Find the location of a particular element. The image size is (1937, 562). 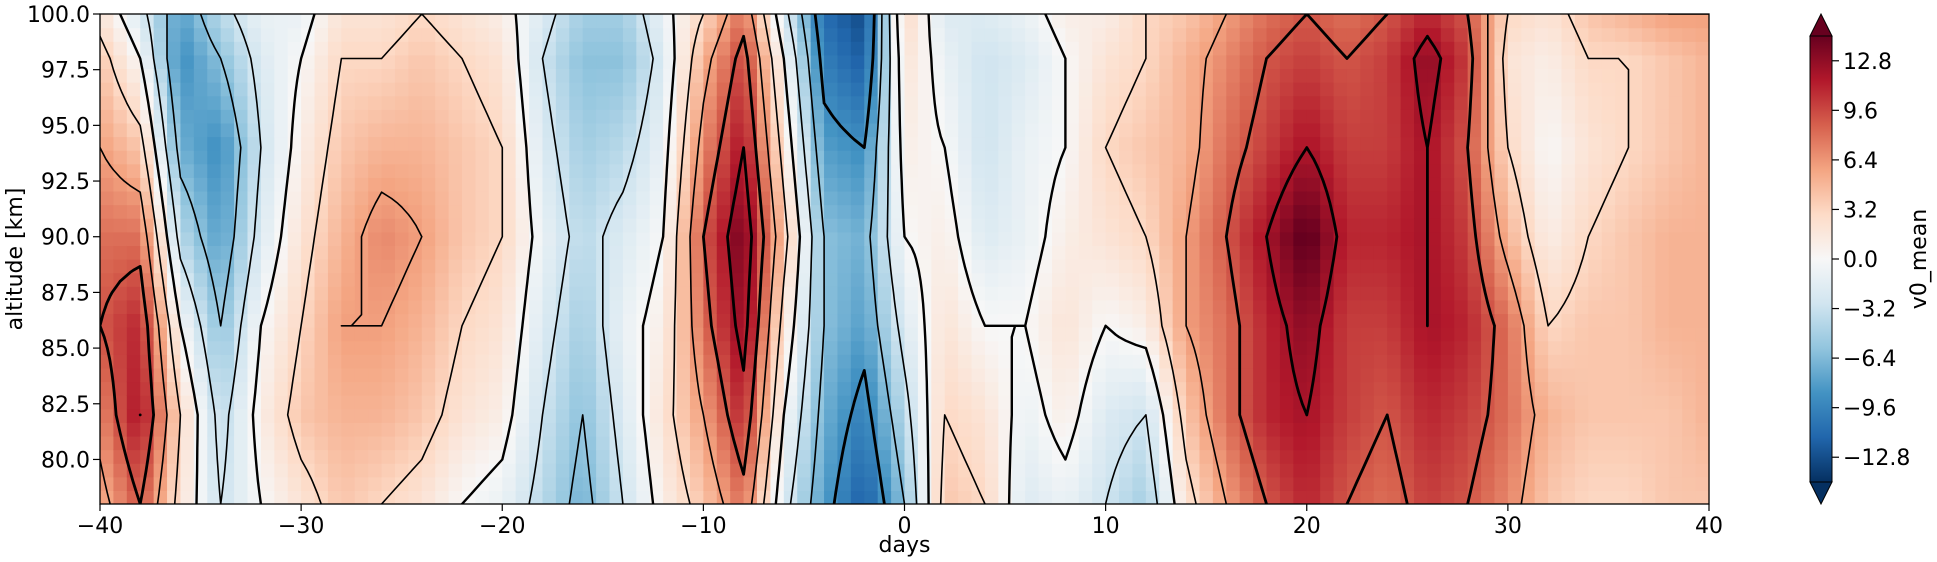

x-tick-label: −10 is located at coordinates (703, 526).